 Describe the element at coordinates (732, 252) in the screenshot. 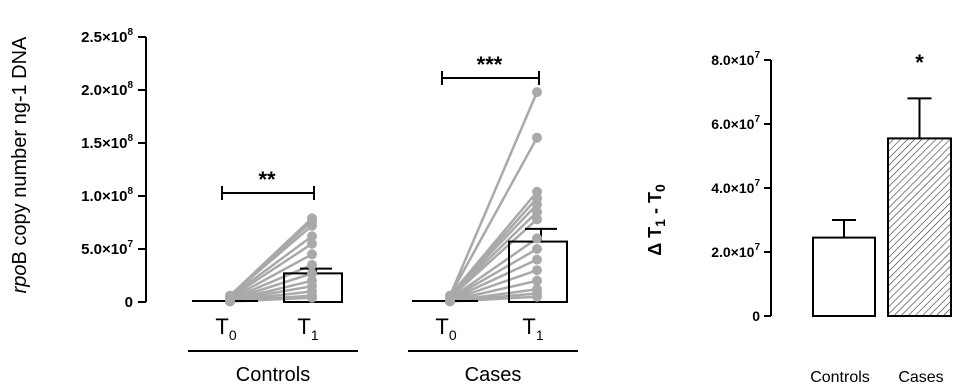

I see `right-y-tick-label-mantissa: 2.0×10` at that location.